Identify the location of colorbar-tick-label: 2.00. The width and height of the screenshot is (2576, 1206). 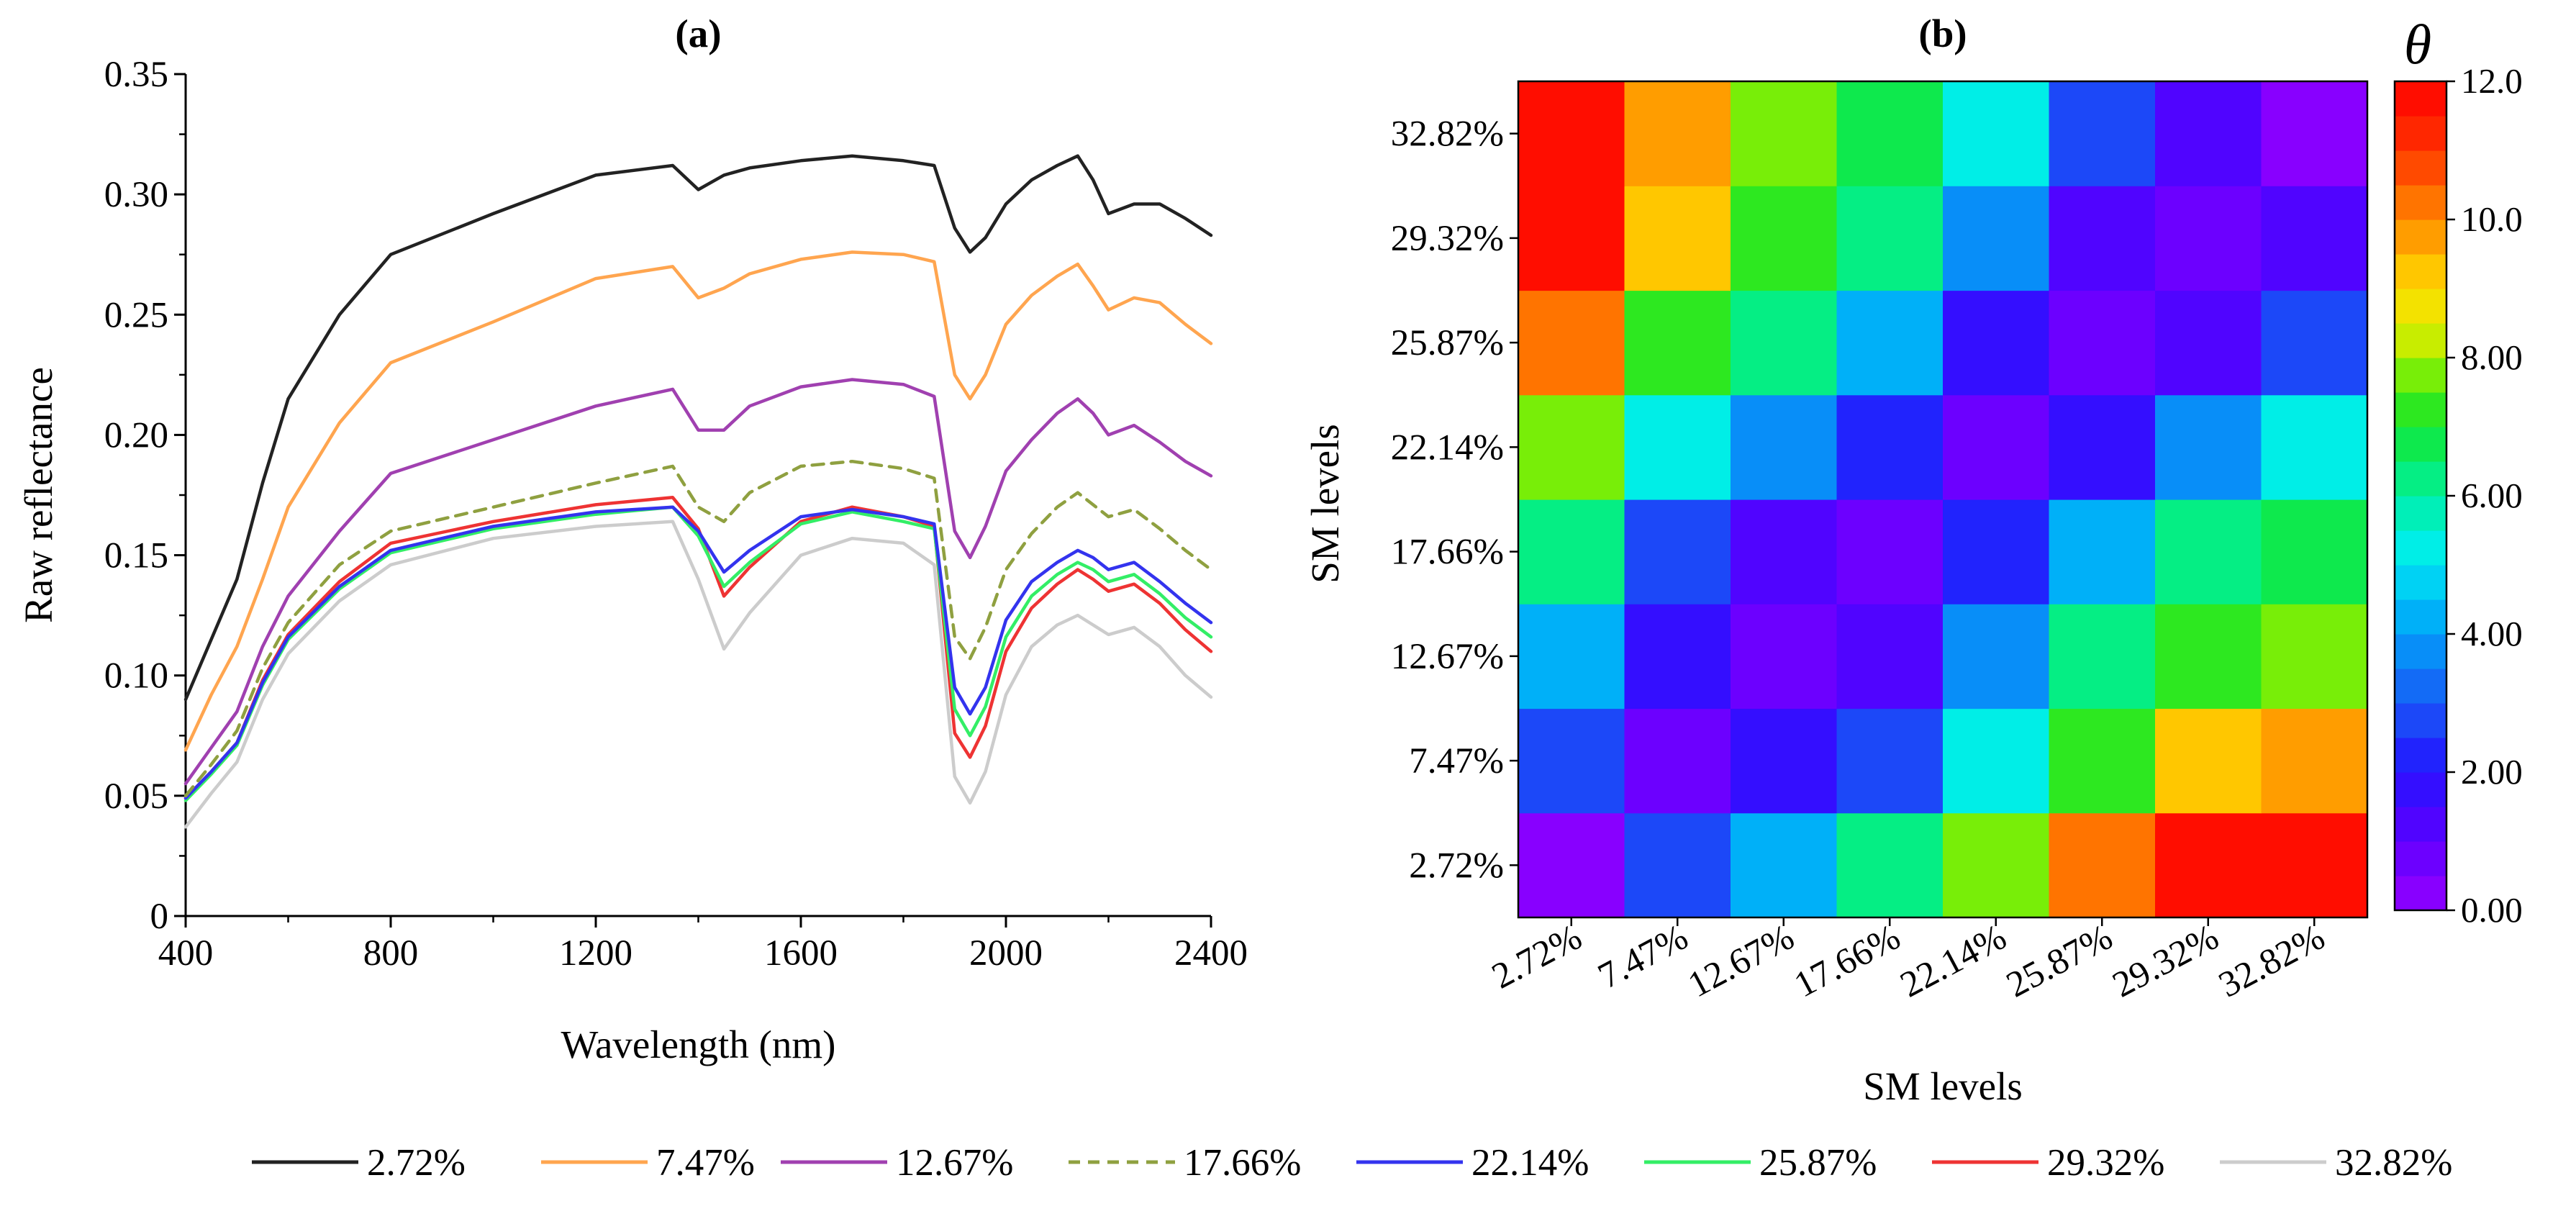
(2492, 772).